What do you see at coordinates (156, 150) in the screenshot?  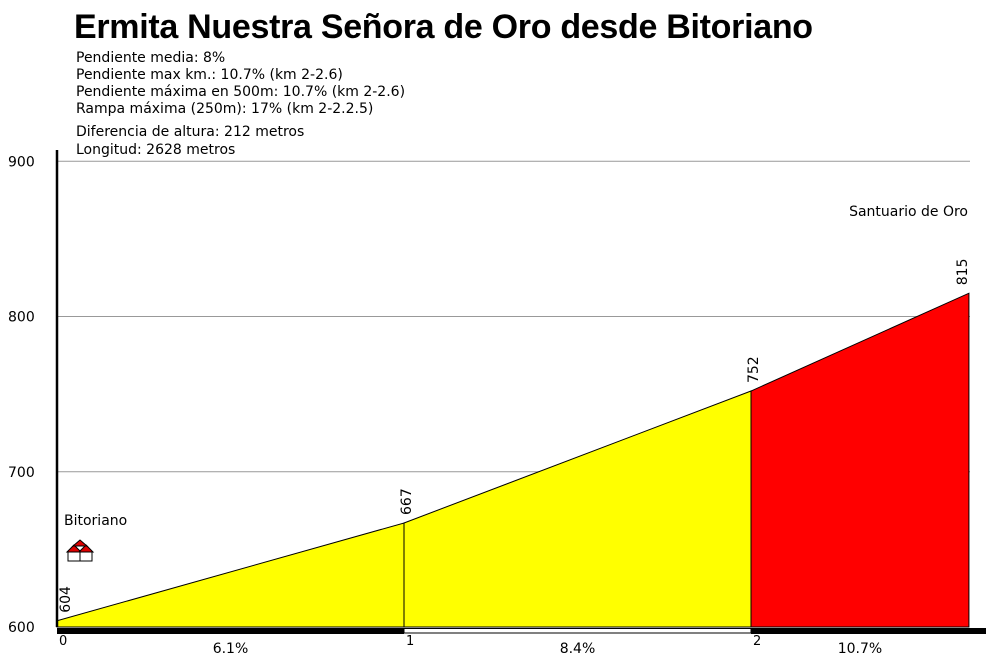 I see `stat-length: Longitud: 2628 metros` at bounding box center [156, 150].